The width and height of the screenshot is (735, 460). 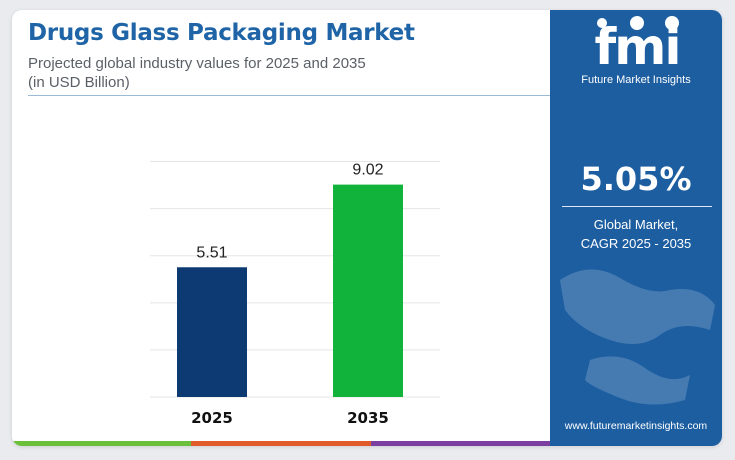 What do you see at coordinates (221, 33) in the screenshot?
I see `page-title: Drugs Glass Packaging Market` at bounding box center [221, 33].